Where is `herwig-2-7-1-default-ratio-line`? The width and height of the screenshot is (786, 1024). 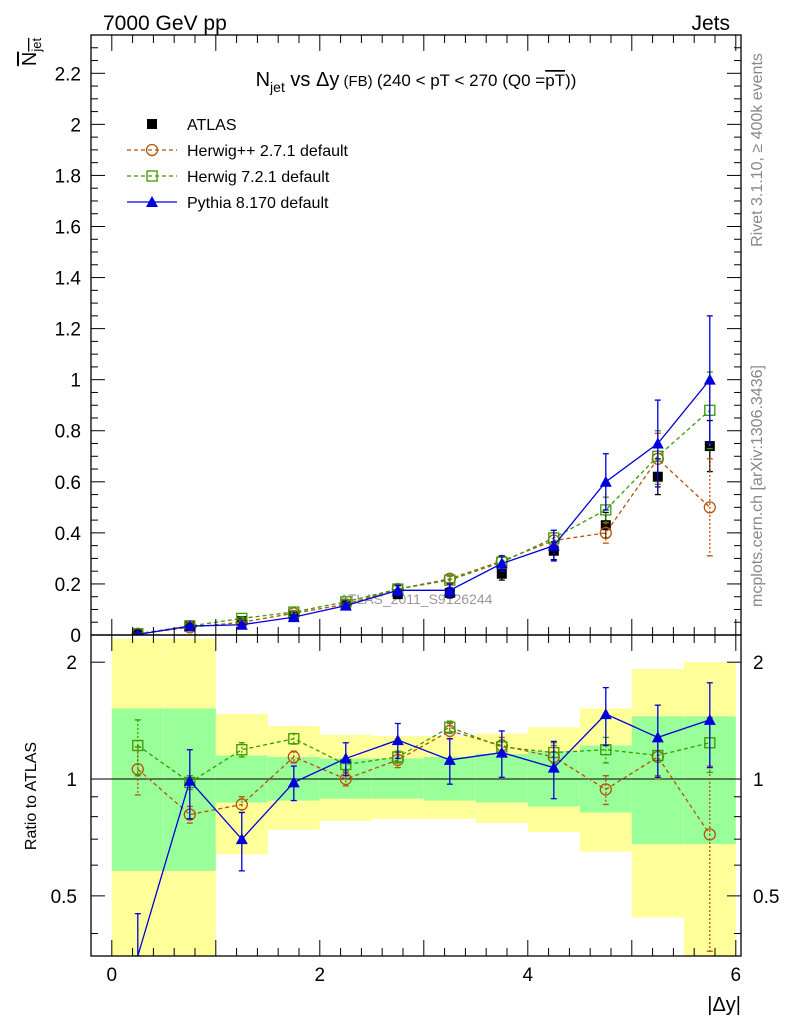 herwig-2-7-1-default-ratio-line is located at coordinates (424, 782).